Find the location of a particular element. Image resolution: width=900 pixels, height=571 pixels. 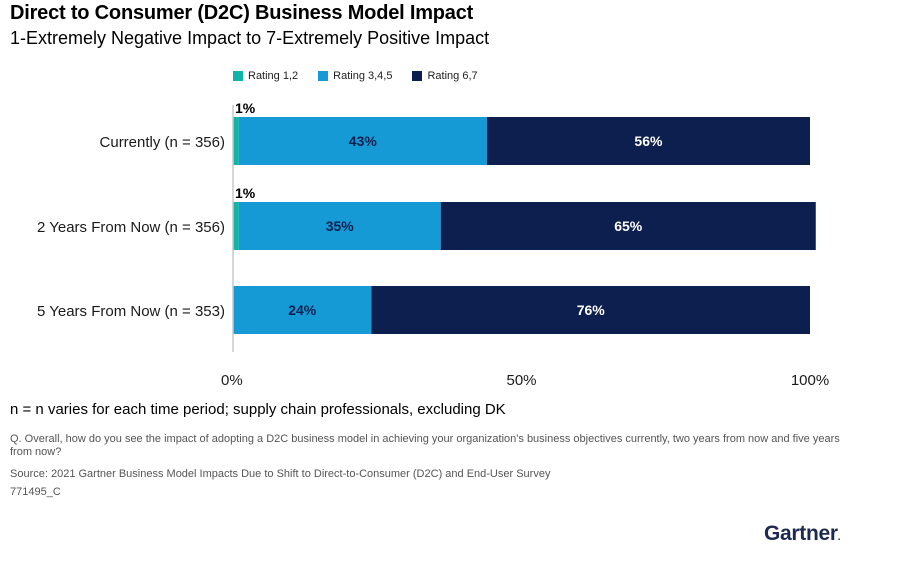

category-label: Currently (n = 356) is located at coordinates (162, 142).